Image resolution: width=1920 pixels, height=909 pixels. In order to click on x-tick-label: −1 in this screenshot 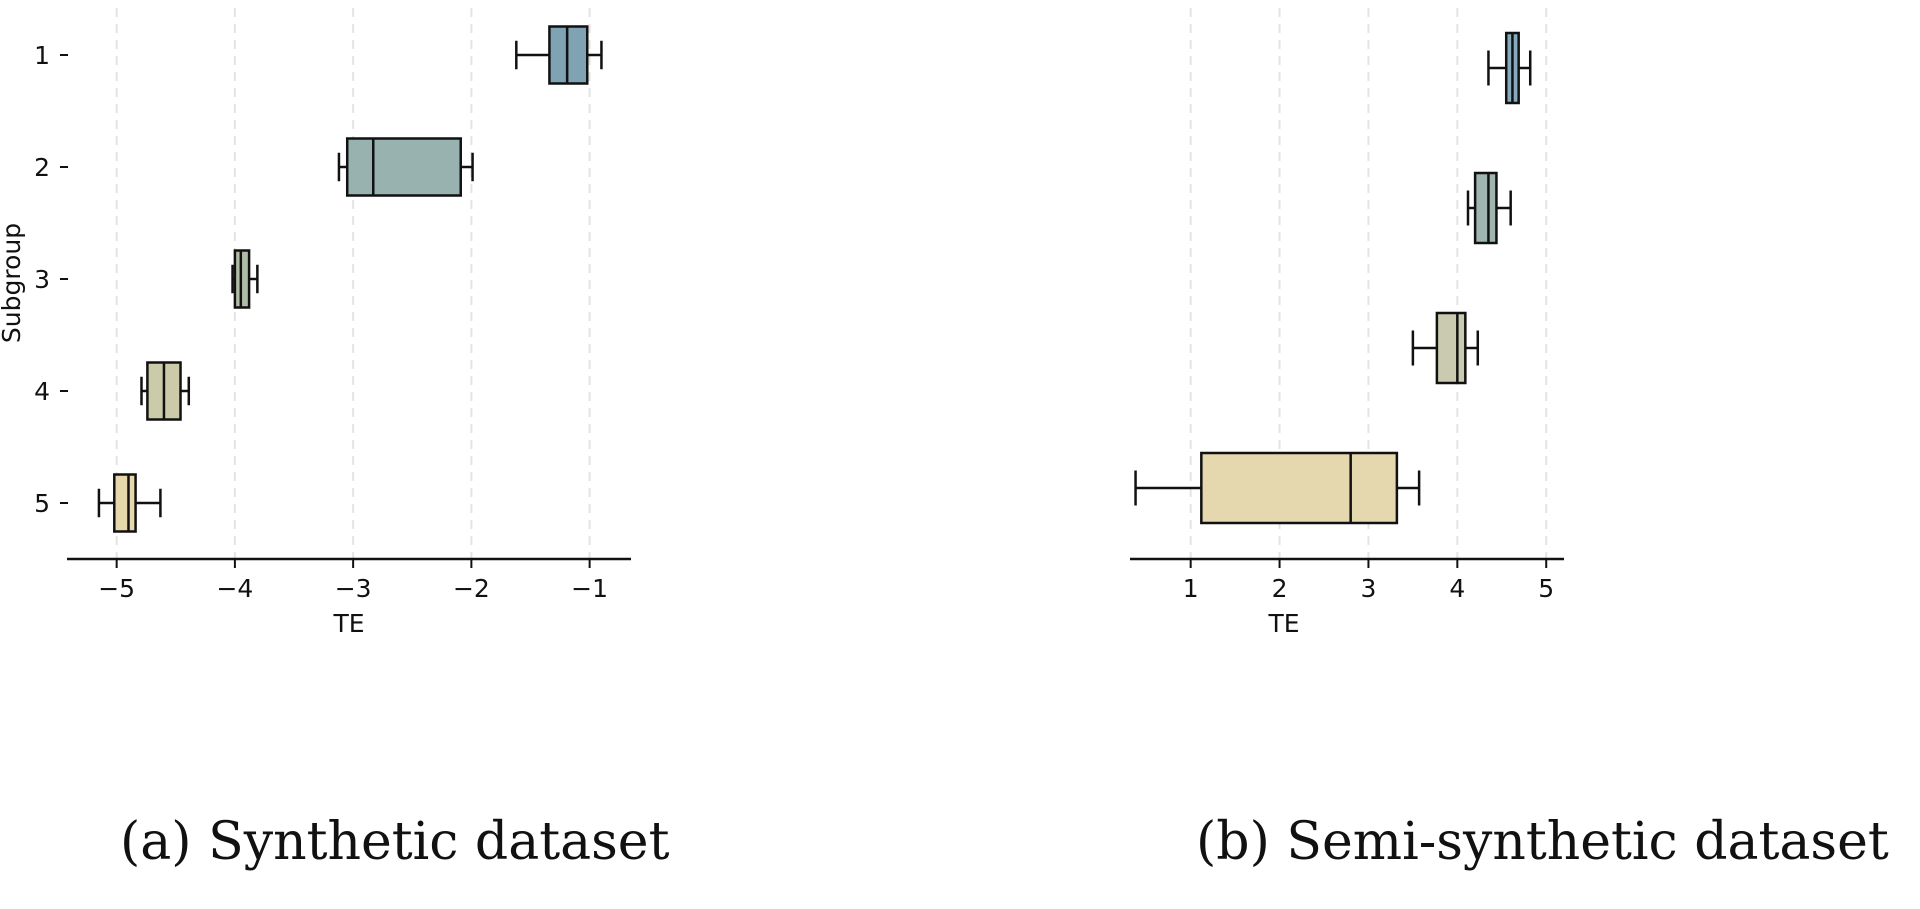, I will do `click(589, 588)`.